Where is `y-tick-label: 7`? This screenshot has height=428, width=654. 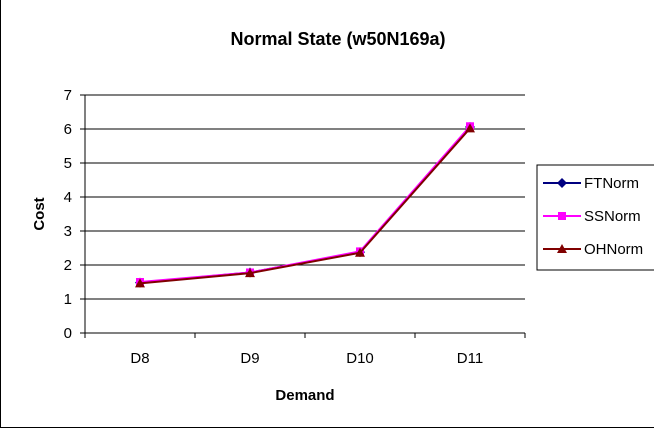 y-tick-label: 7 is located at coordinates (68, 95).